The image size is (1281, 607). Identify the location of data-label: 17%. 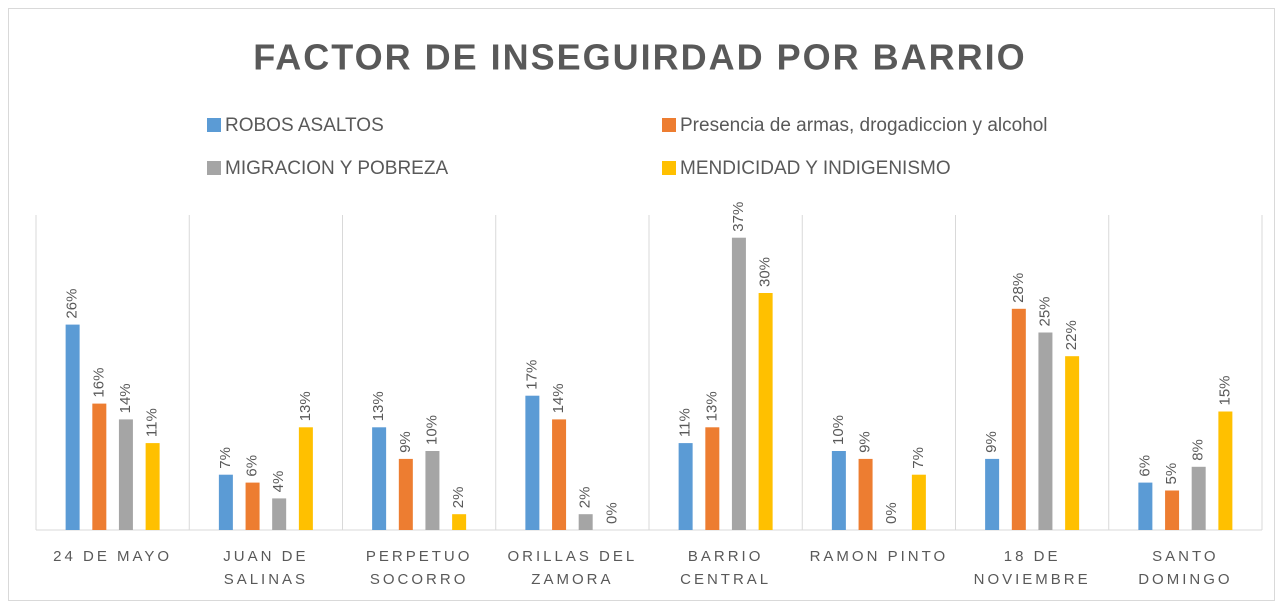
(531, 375).